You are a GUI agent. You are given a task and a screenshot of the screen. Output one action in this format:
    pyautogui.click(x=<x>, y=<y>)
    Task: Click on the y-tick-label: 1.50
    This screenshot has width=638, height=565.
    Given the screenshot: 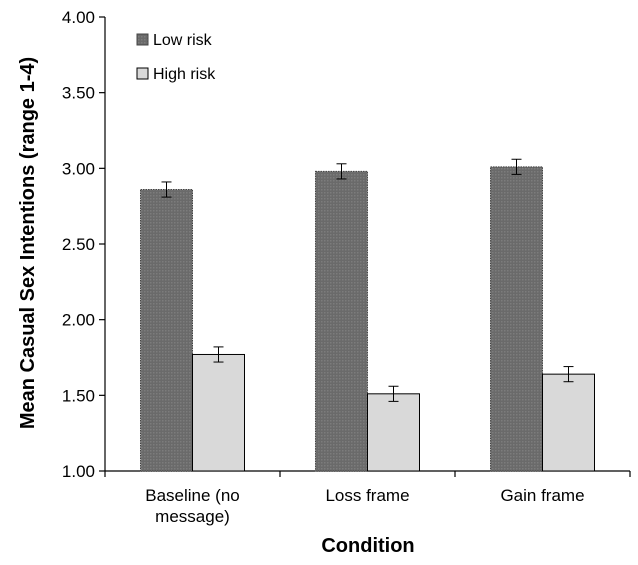 What is the action you would take?
    pyautogui.click(x=78, y=395)
    